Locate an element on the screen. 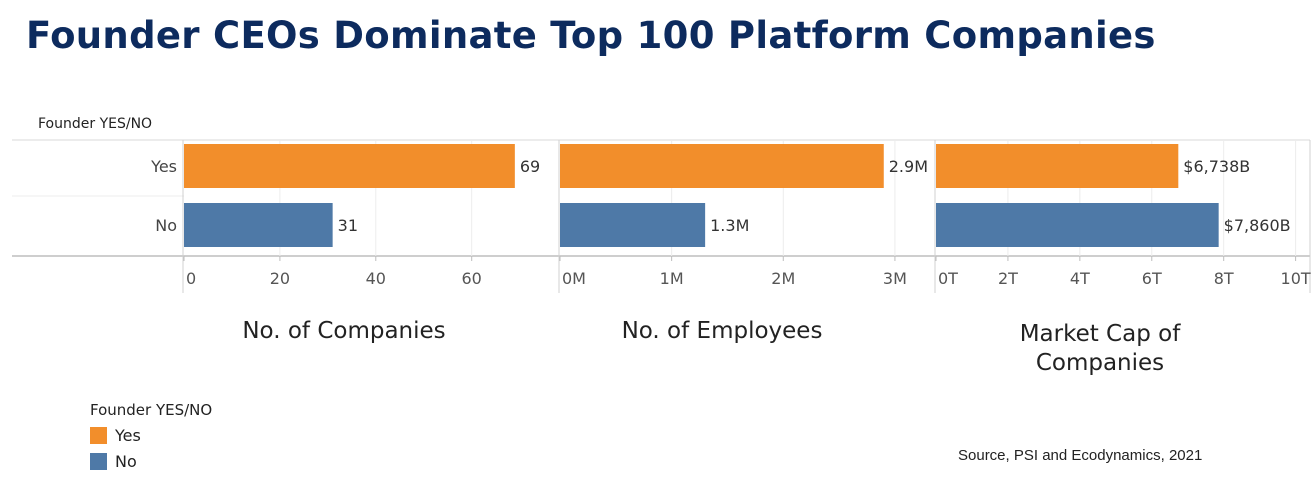 The height and width of the screenshot is (477, 1313). data-label: 2.9M is located at coordinates (908, 166).